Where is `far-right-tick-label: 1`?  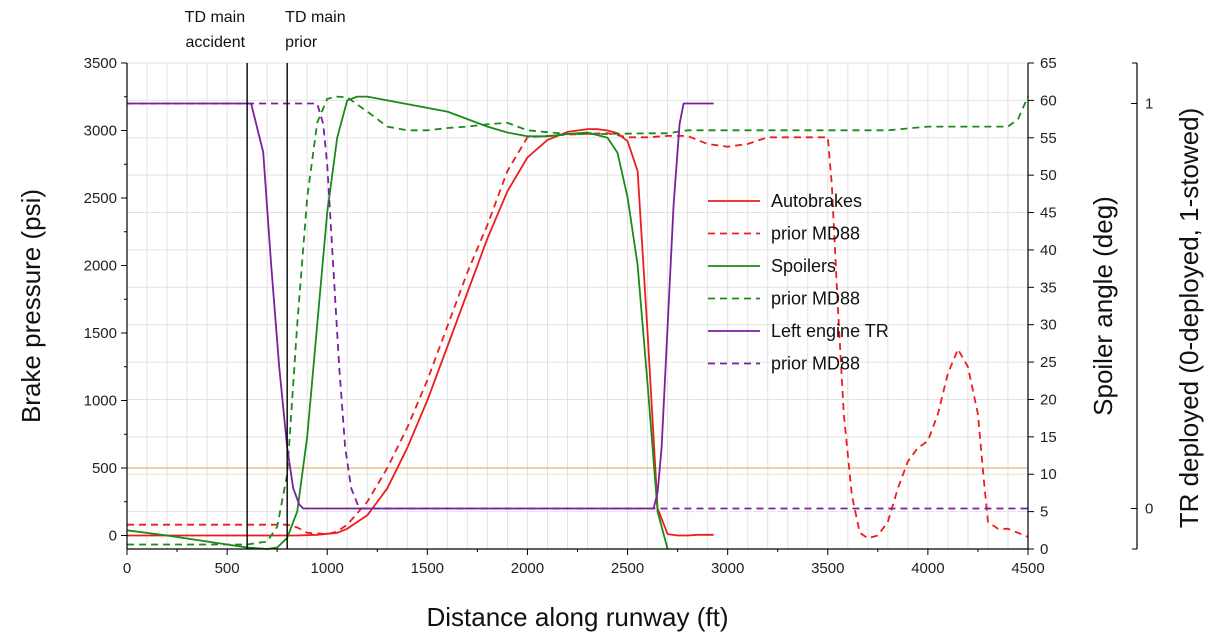
far-right-tick-label: 1 is located at coordinates (1149, 104).